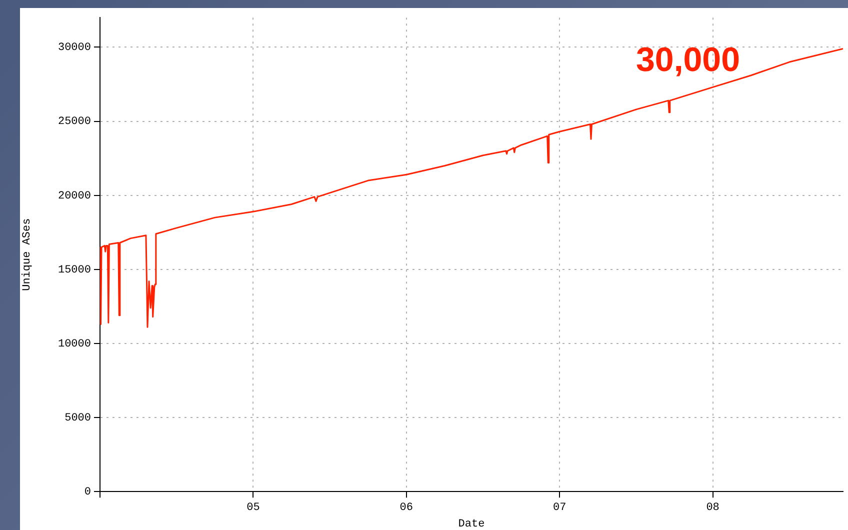  Describe the element at coordinates (713, 508) in the screenshot. I see `x-tick-label: 08` at that location.